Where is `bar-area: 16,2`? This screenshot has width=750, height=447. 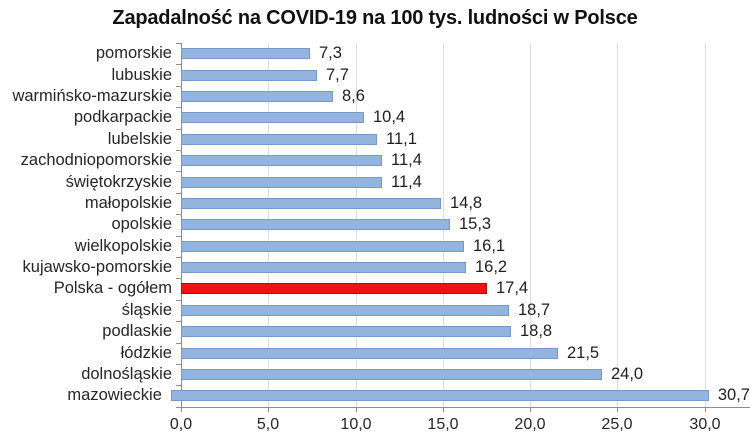 bar-area: 16,2 is located at coordinates (465, 267).